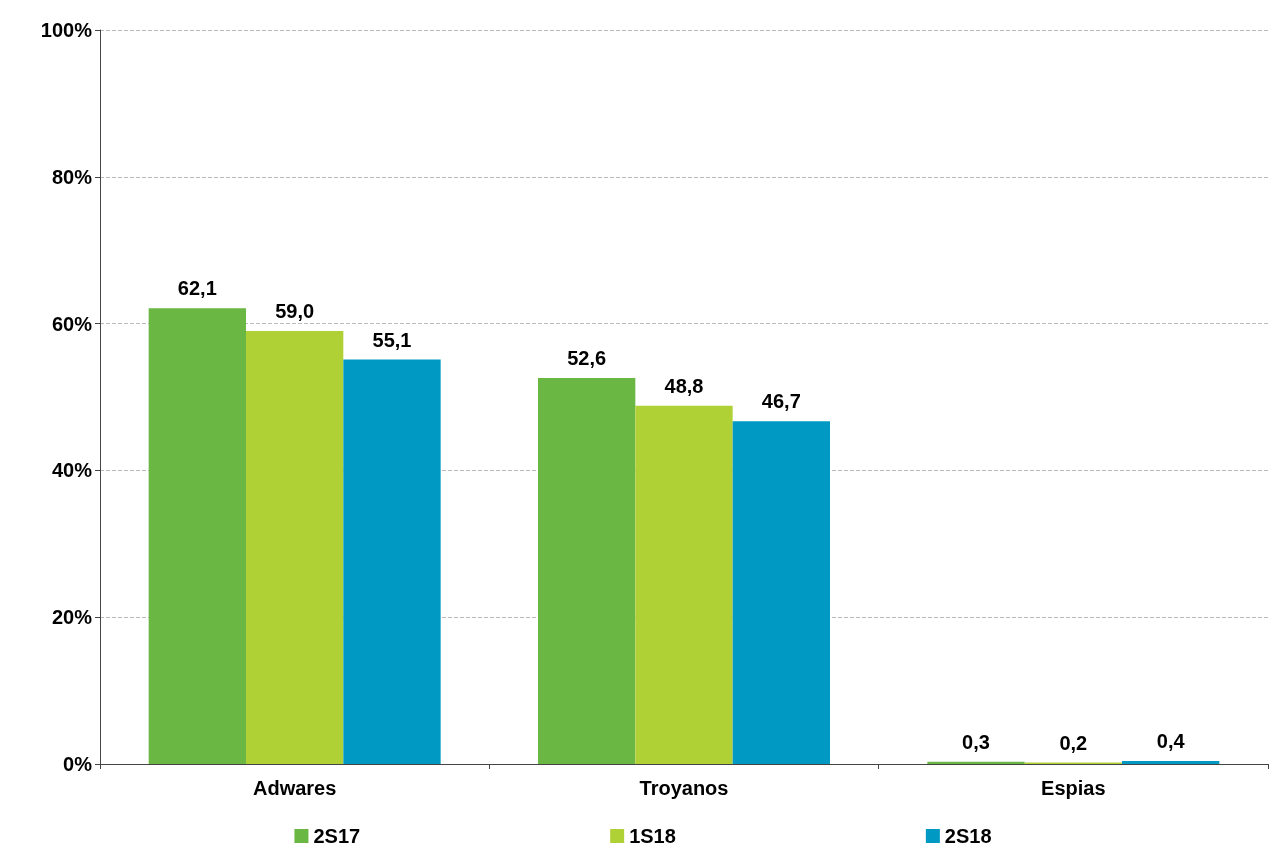 Image resolution: width=1287 pixels, height=859 pixels. Describe the element at coordinates (295, 310) in the screenshot. I see `data-label: 59,0` at that location.